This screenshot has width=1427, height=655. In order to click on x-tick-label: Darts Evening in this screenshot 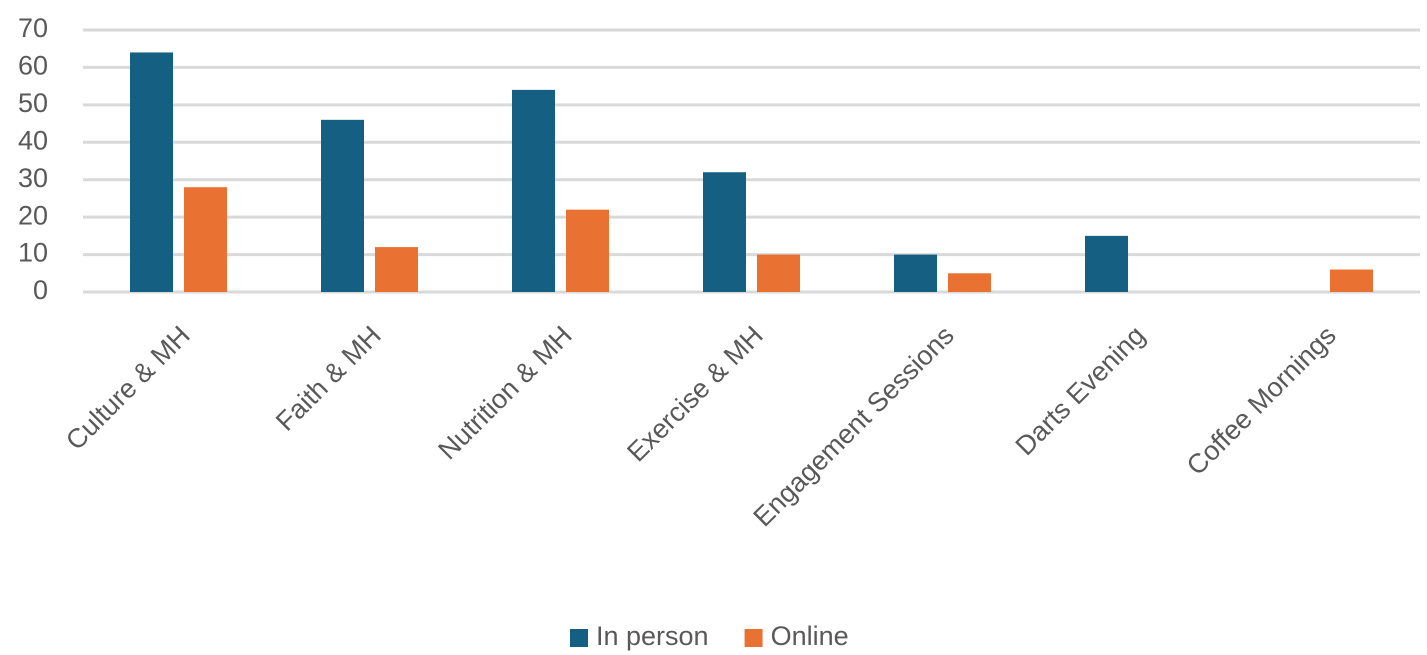, I will do `click(1080, 390)`.